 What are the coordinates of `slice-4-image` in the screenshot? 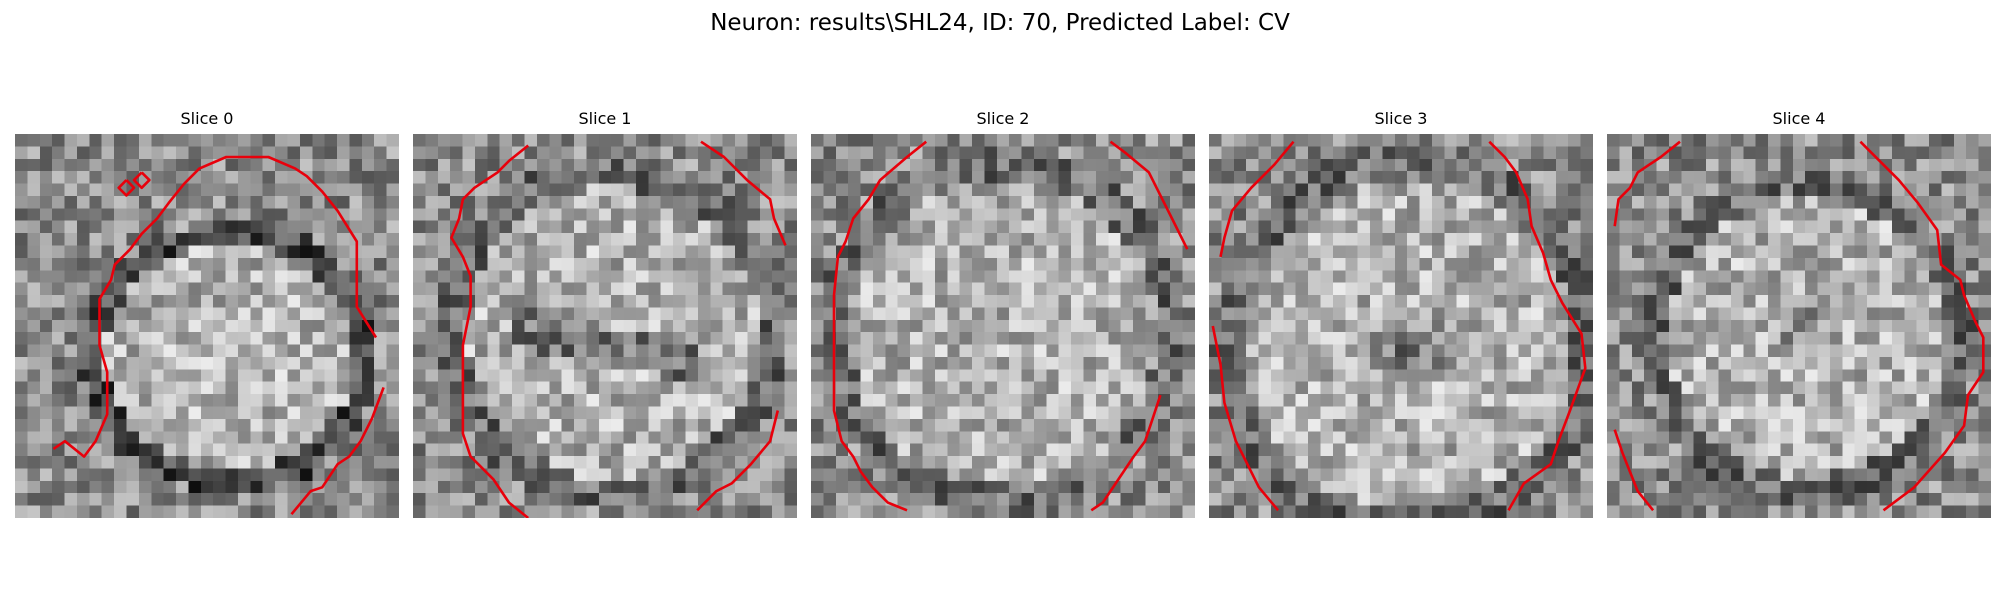 It's located at (1799, 326).